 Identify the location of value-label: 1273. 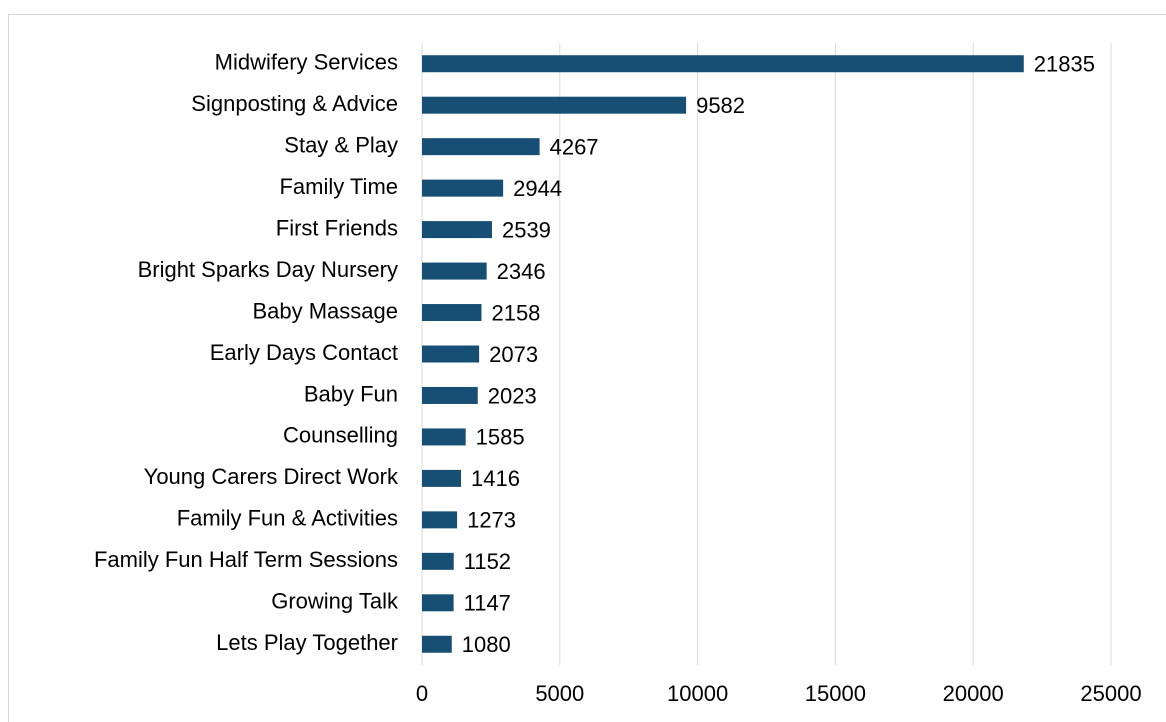
(491, 520).